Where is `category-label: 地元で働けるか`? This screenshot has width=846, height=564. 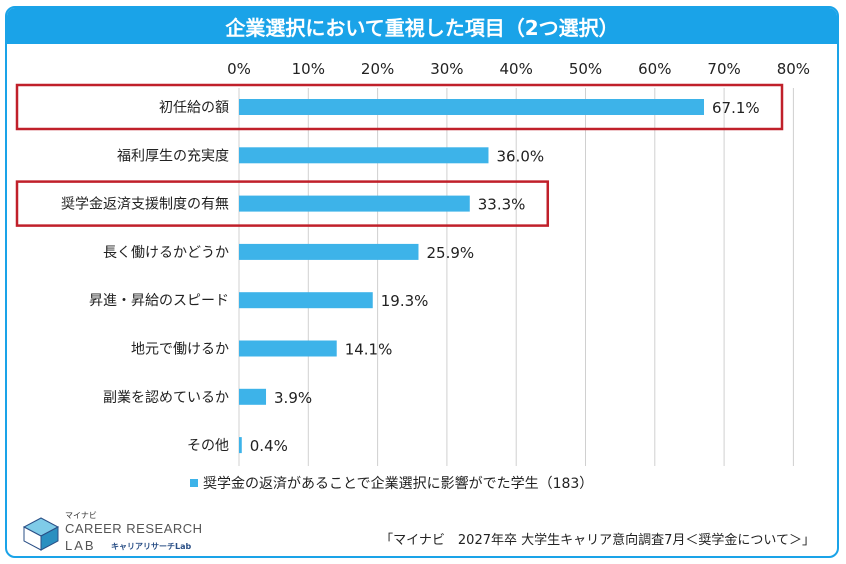 category-label: 地元で働けるか is located at coordinates (180, 350).